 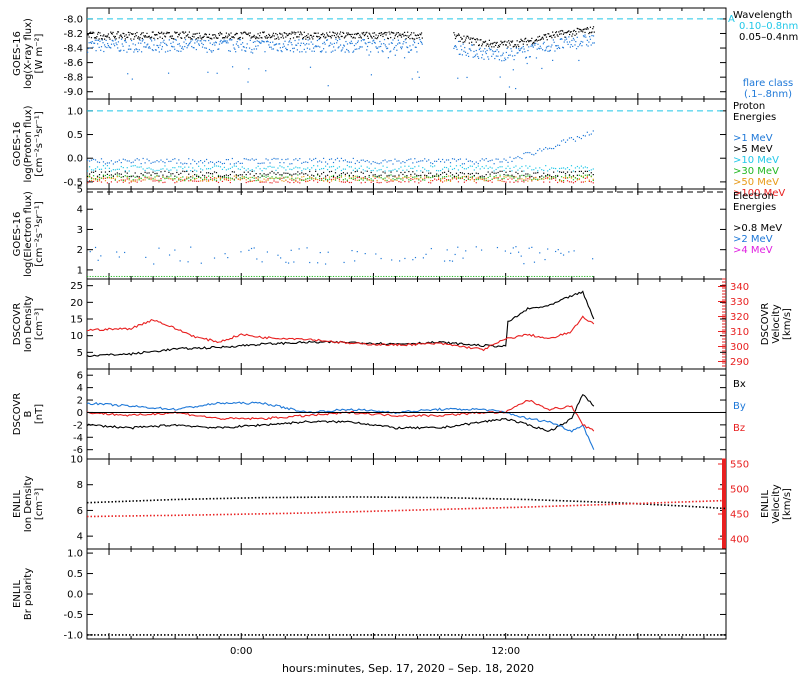 I want to click on y-tick-label: 20, so click(x=76, y=303).